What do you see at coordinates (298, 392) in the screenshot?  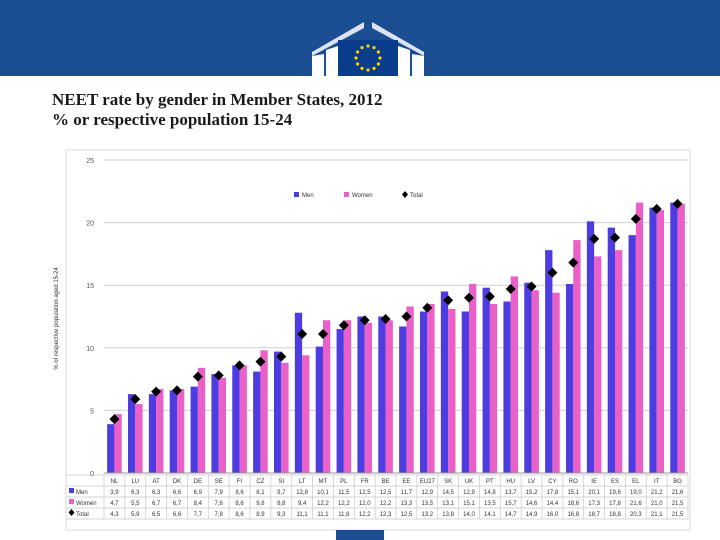 I see `bar-men-lt` at bounding box center [298, 392].